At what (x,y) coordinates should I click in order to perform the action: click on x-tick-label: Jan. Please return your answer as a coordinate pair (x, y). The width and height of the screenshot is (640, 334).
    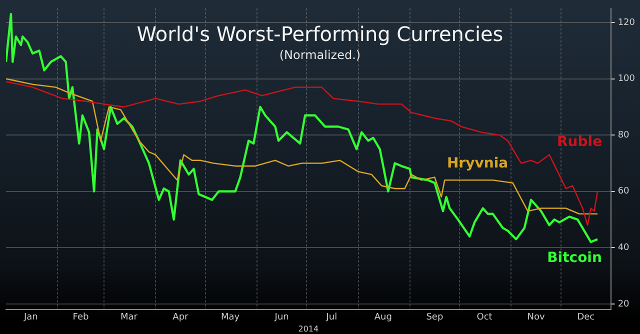
    Looking at the image, I should click on (30, 317).